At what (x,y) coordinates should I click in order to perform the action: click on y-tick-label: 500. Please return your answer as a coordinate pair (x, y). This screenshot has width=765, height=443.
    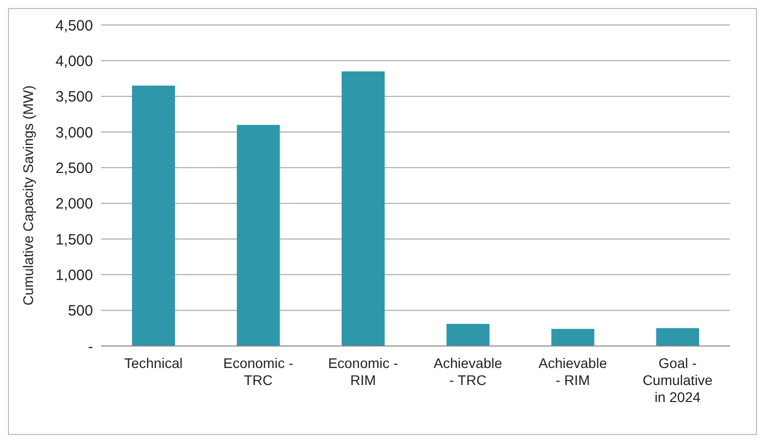
    Looking at the image, I should click on (80, 311).